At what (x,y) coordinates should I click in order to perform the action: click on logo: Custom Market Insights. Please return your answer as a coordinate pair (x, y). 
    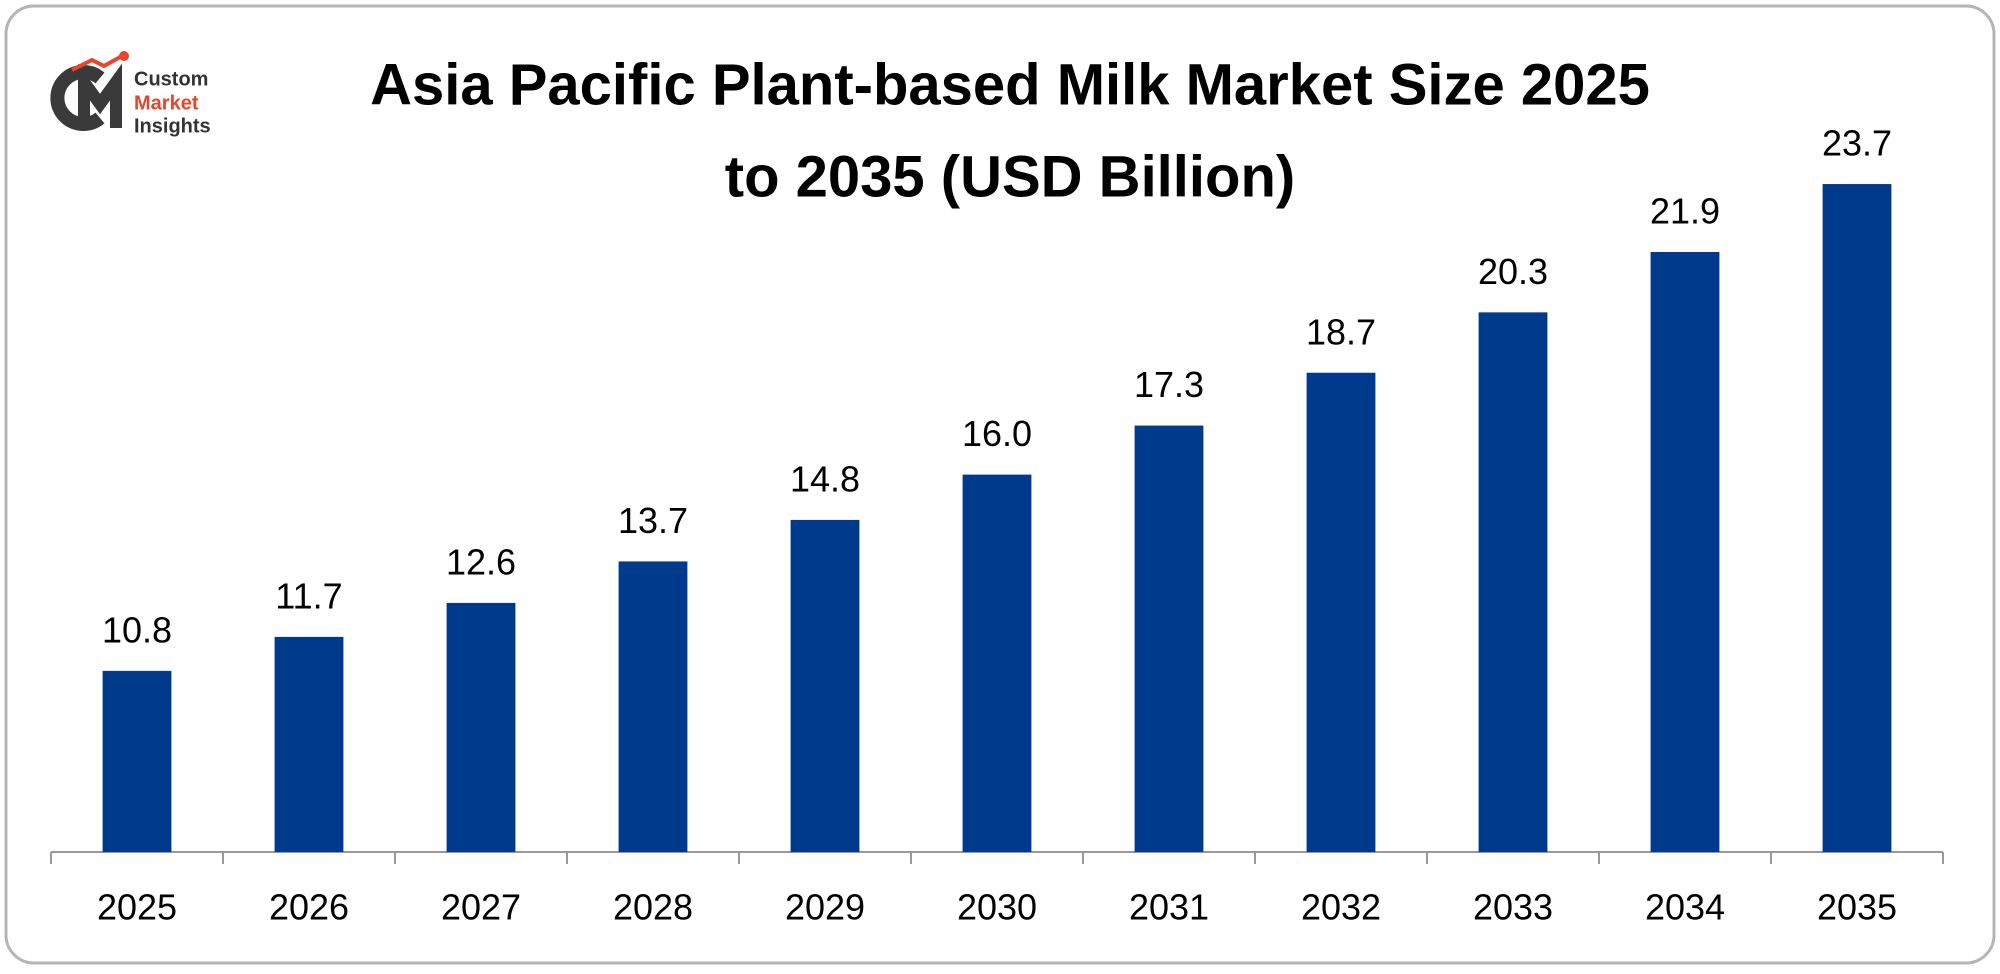
    Looking at the image, I should click on (130, 94).